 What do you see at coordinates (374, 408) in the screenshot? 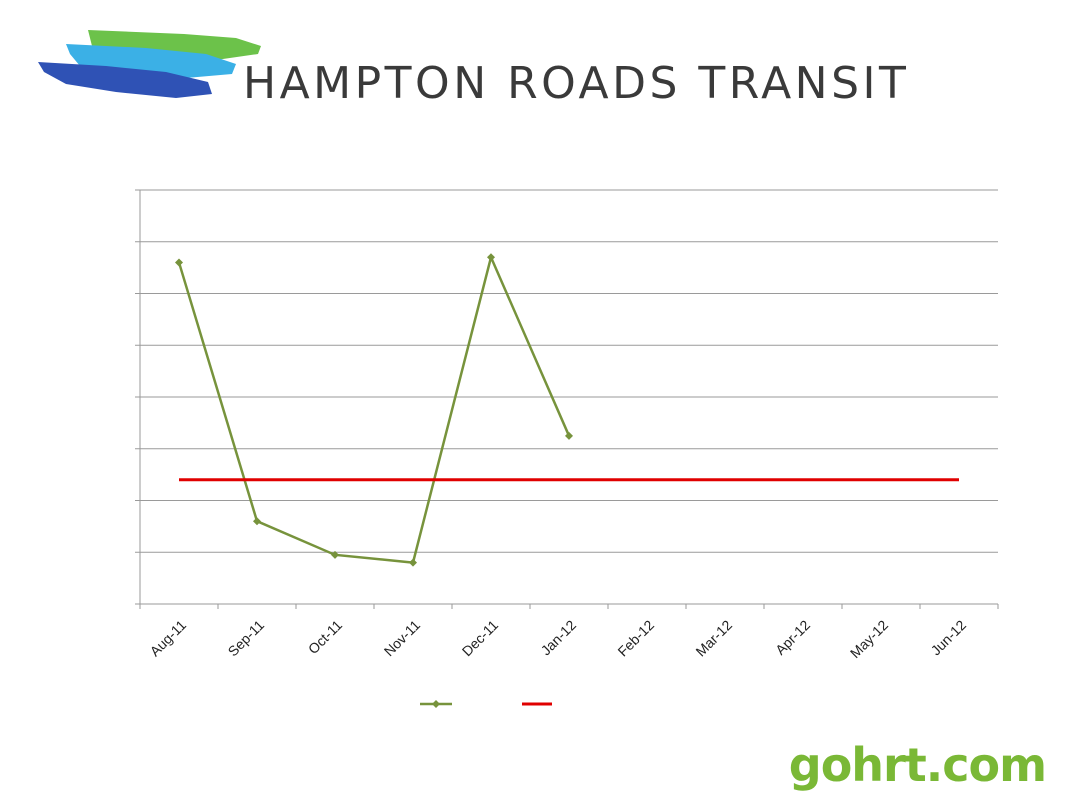
I see `series-1-line` at bounding box center [374, 408].